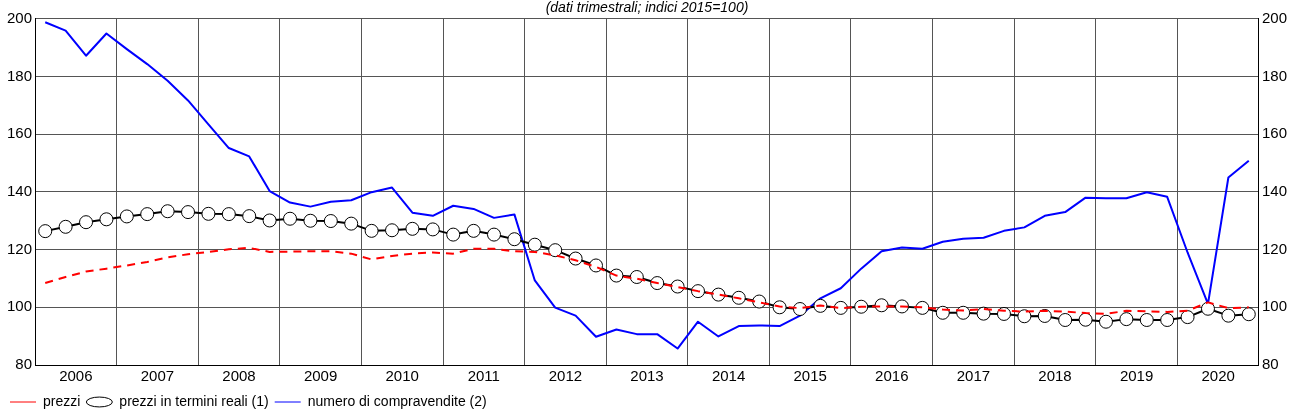 Image resolution: width=1294 pixels, height=419 pixels. What do you see at coordinates (1274, 17) in the screenshot?
I see `y2-tick-label: 200` at bounding box center [1274, 17].